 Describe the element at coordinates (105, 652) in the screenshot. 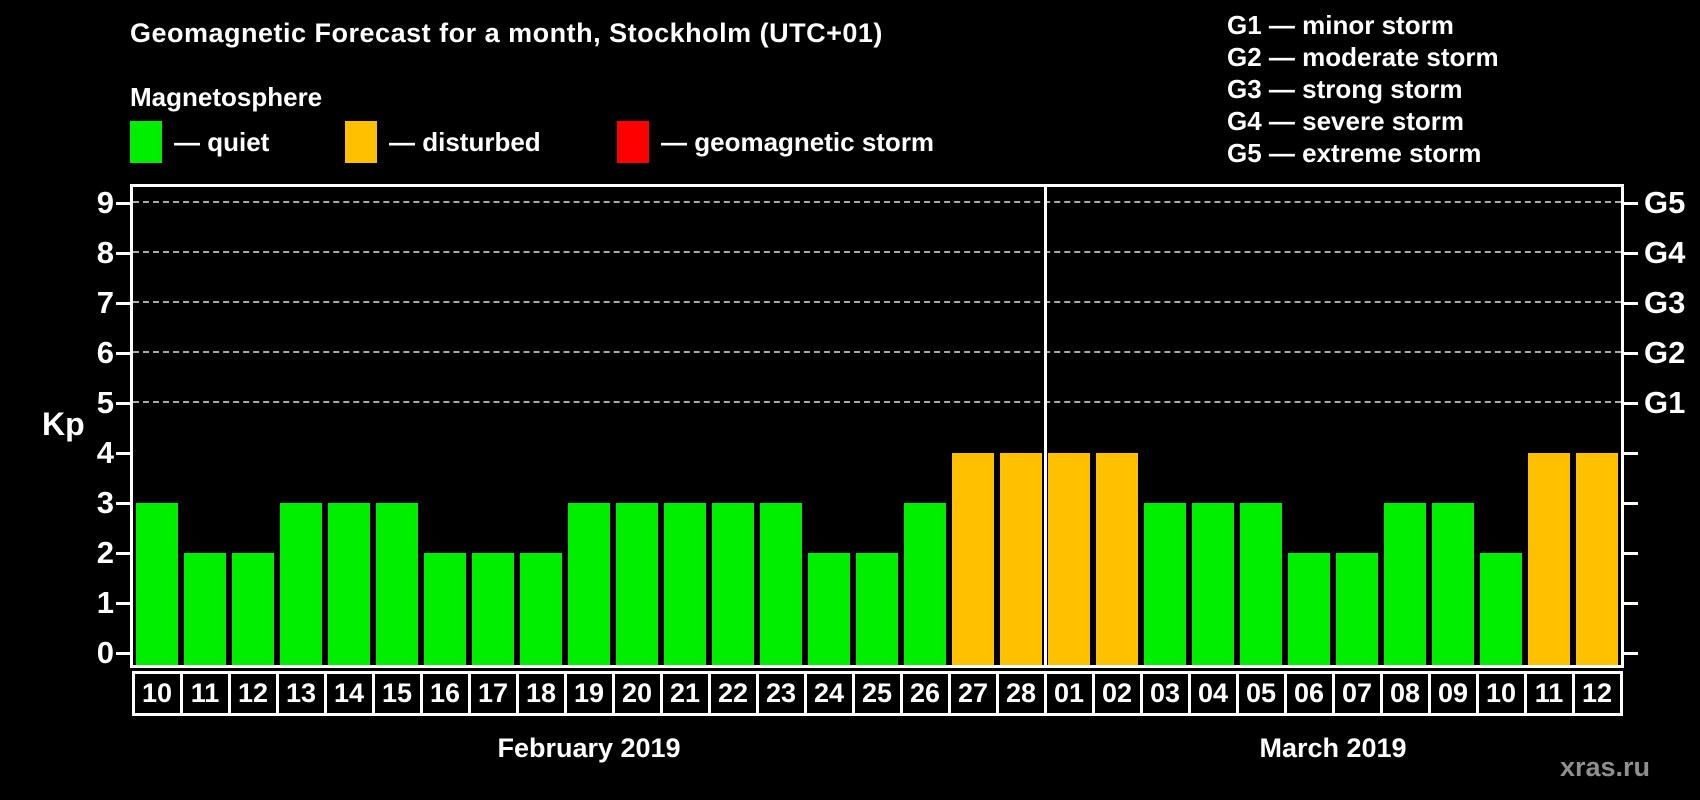

I see `y-tick-label-0: 0` at that location.